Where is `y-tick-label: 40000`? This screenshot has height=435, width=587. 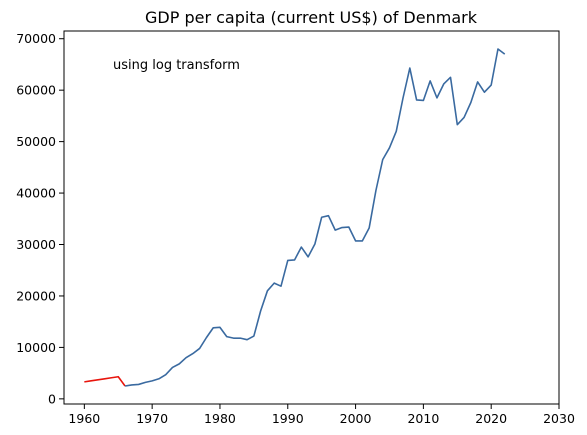 y-tick-label: 40000 is located at coordinates (36, 193).